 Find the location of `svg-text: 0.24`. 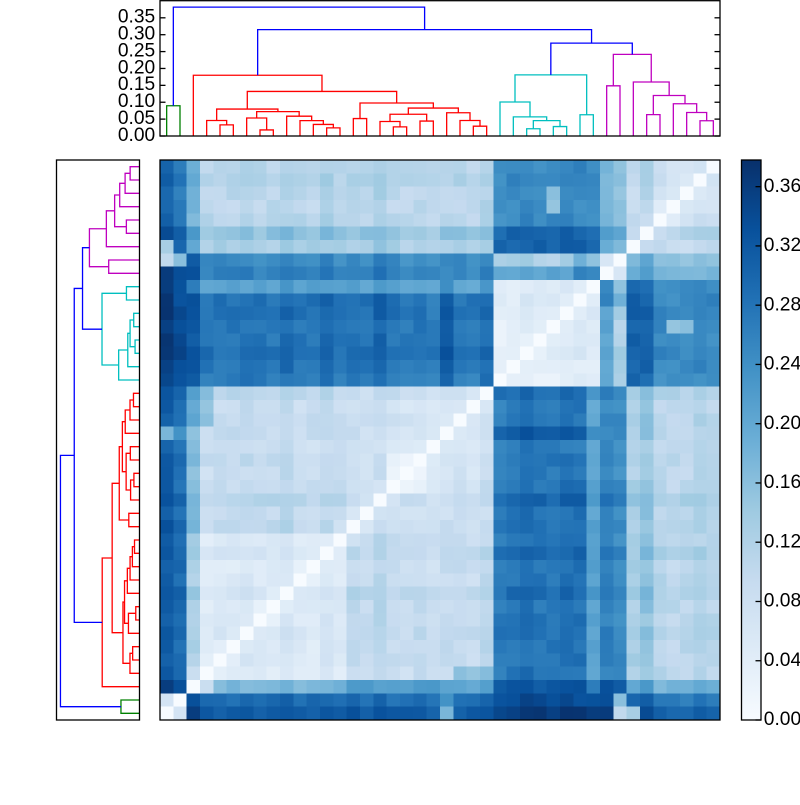

svg-text: 0.24 is located at coordinates (782, 364).